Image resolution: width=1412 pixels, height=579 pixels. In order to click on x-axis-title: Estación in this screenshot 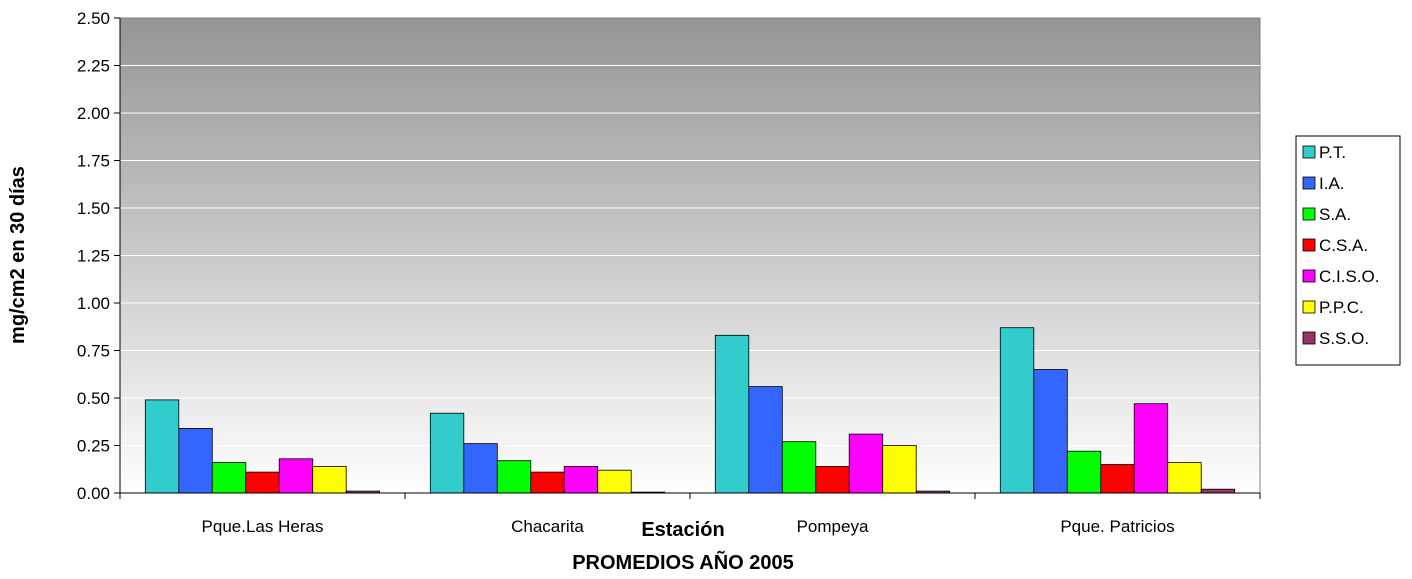, I will do `click(682, 530)`.